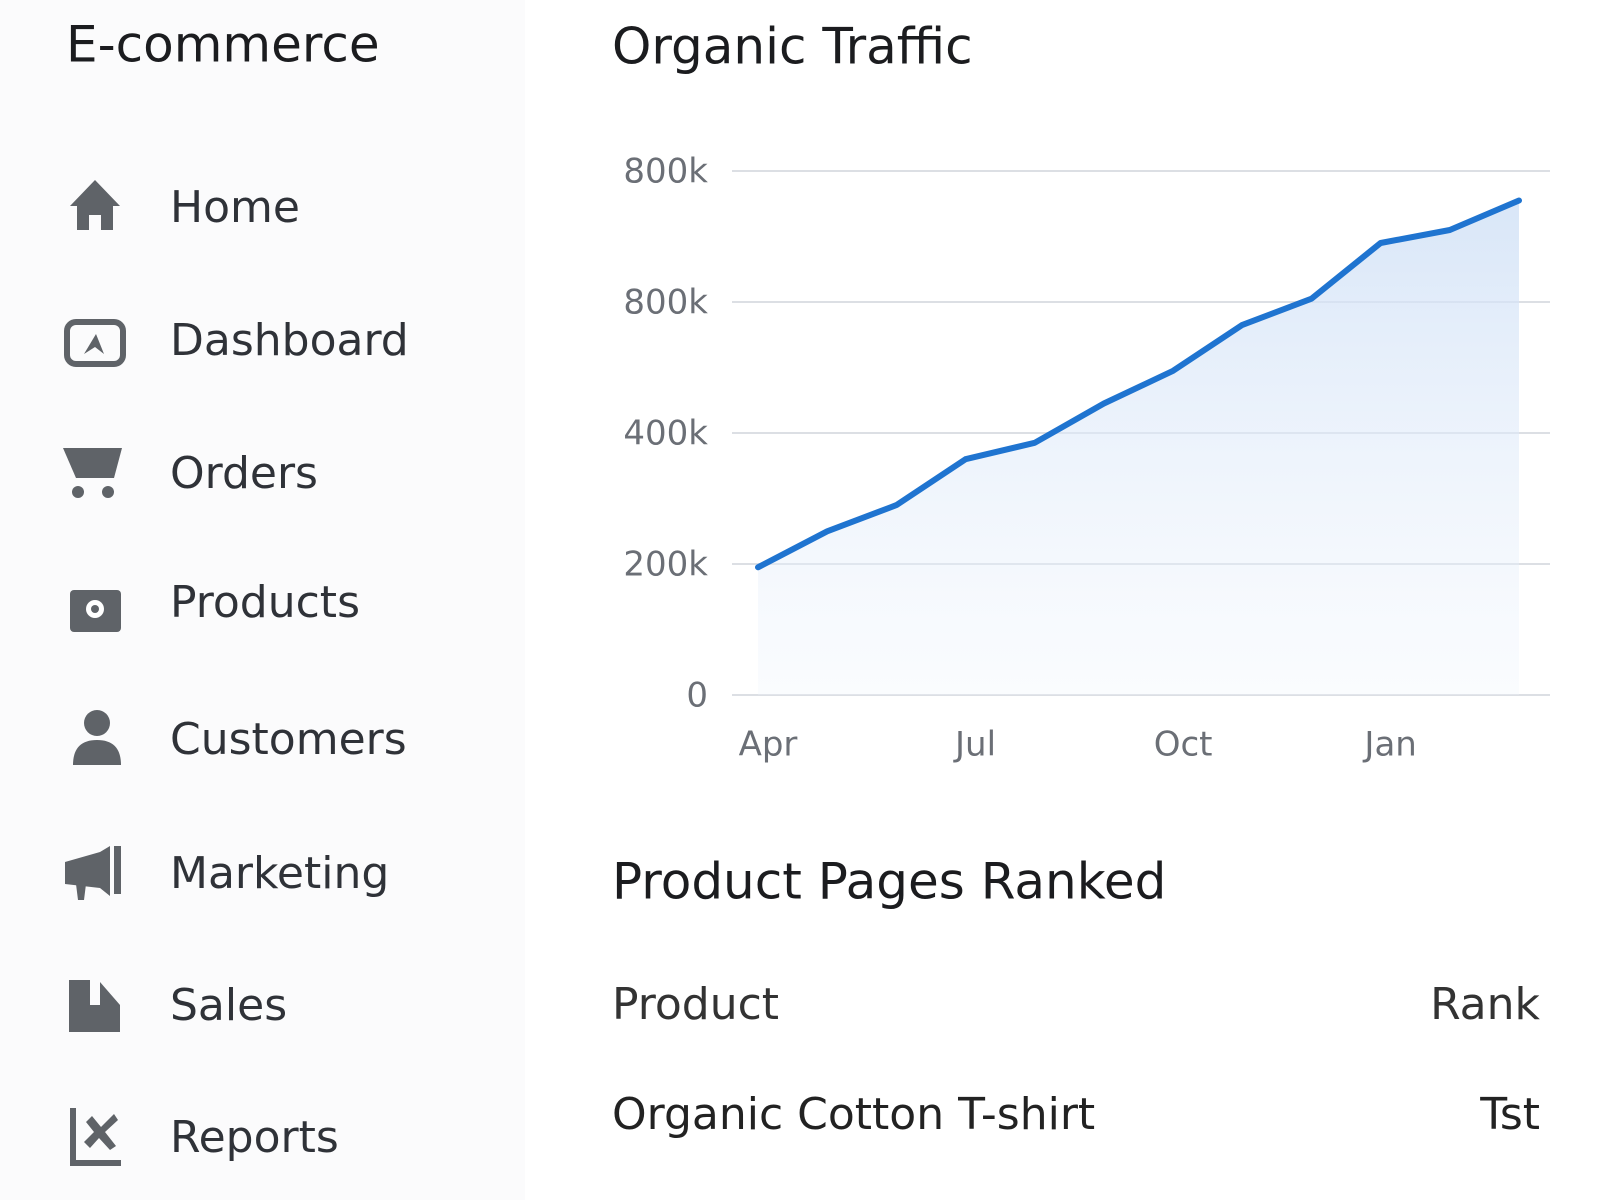 This screenshot has height=1200, width=1600. What do you see at coordinates (695, 1004) in the screenshot?
I see `table-header: Product` at bounding box center [695, 1004].